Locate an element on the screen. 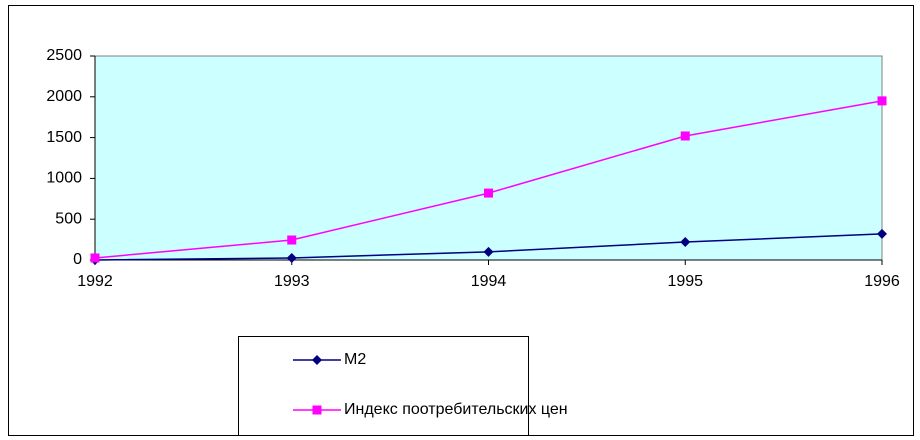 The width and height of the screenshot is (920, 440). x-tick-label: 1993 is located at coordinates (292, 281).